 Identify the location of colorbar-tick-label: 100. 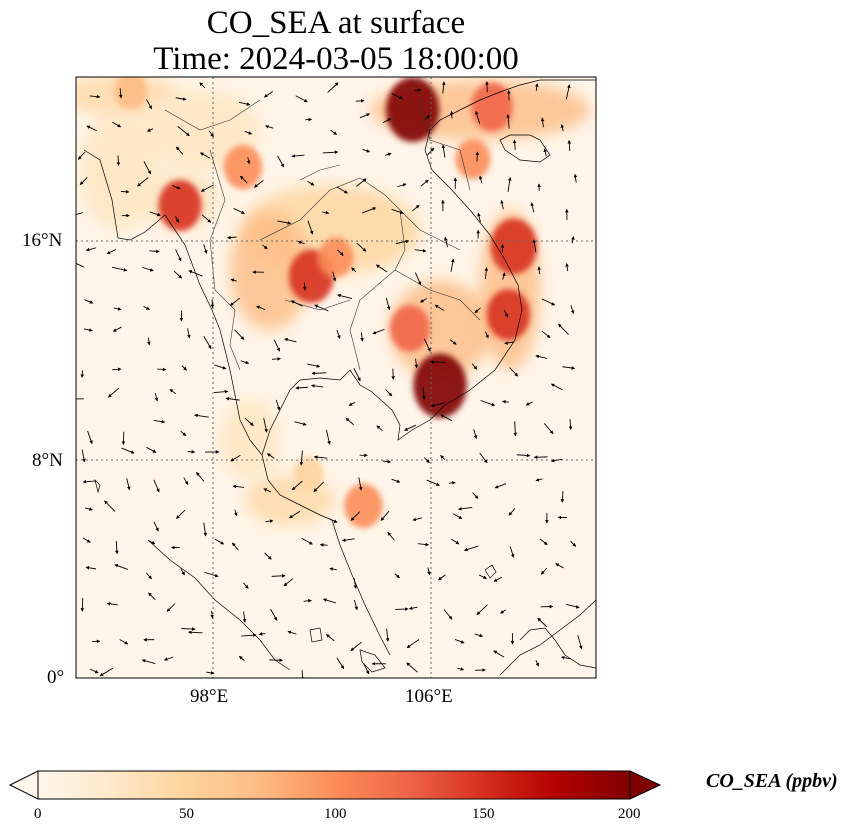
(335, 814).